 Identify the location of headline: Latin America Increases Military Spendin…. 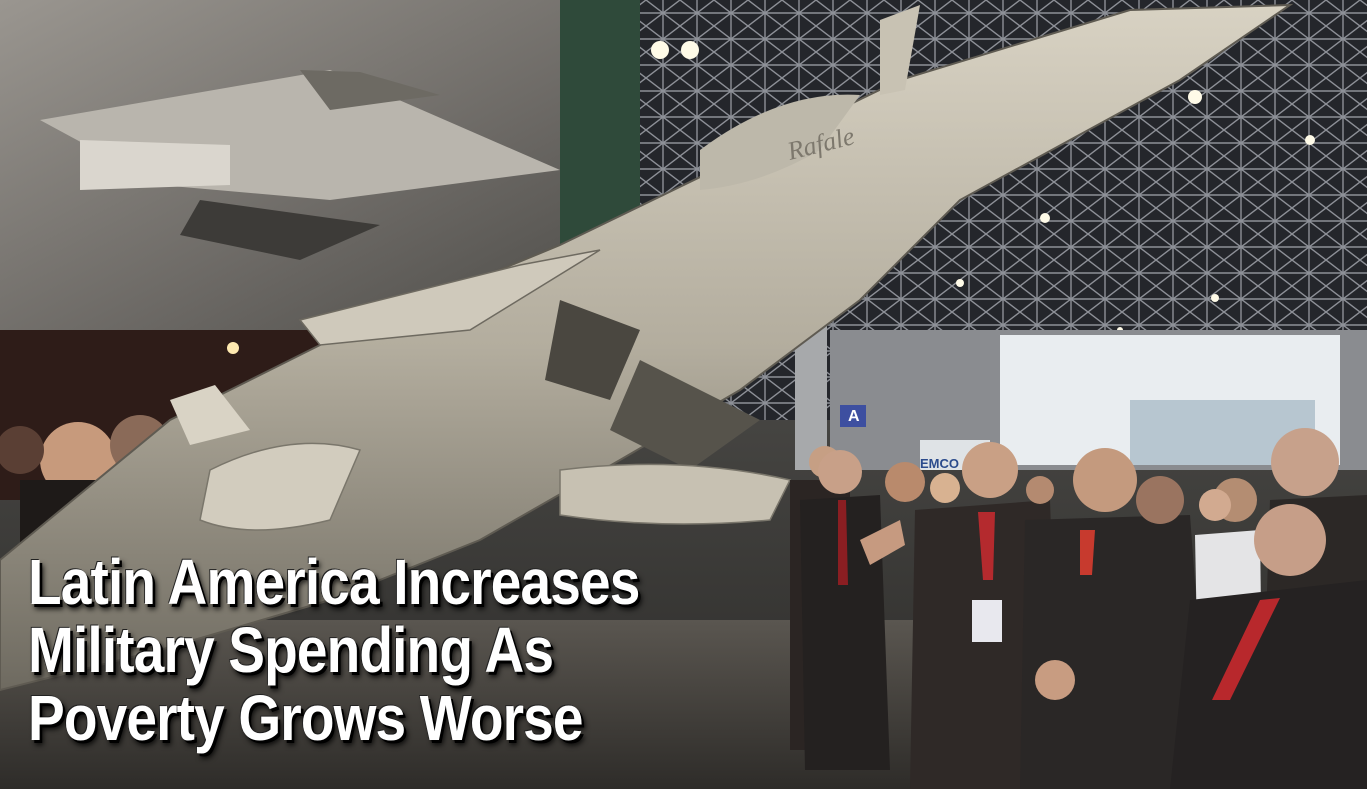
(363, 650).